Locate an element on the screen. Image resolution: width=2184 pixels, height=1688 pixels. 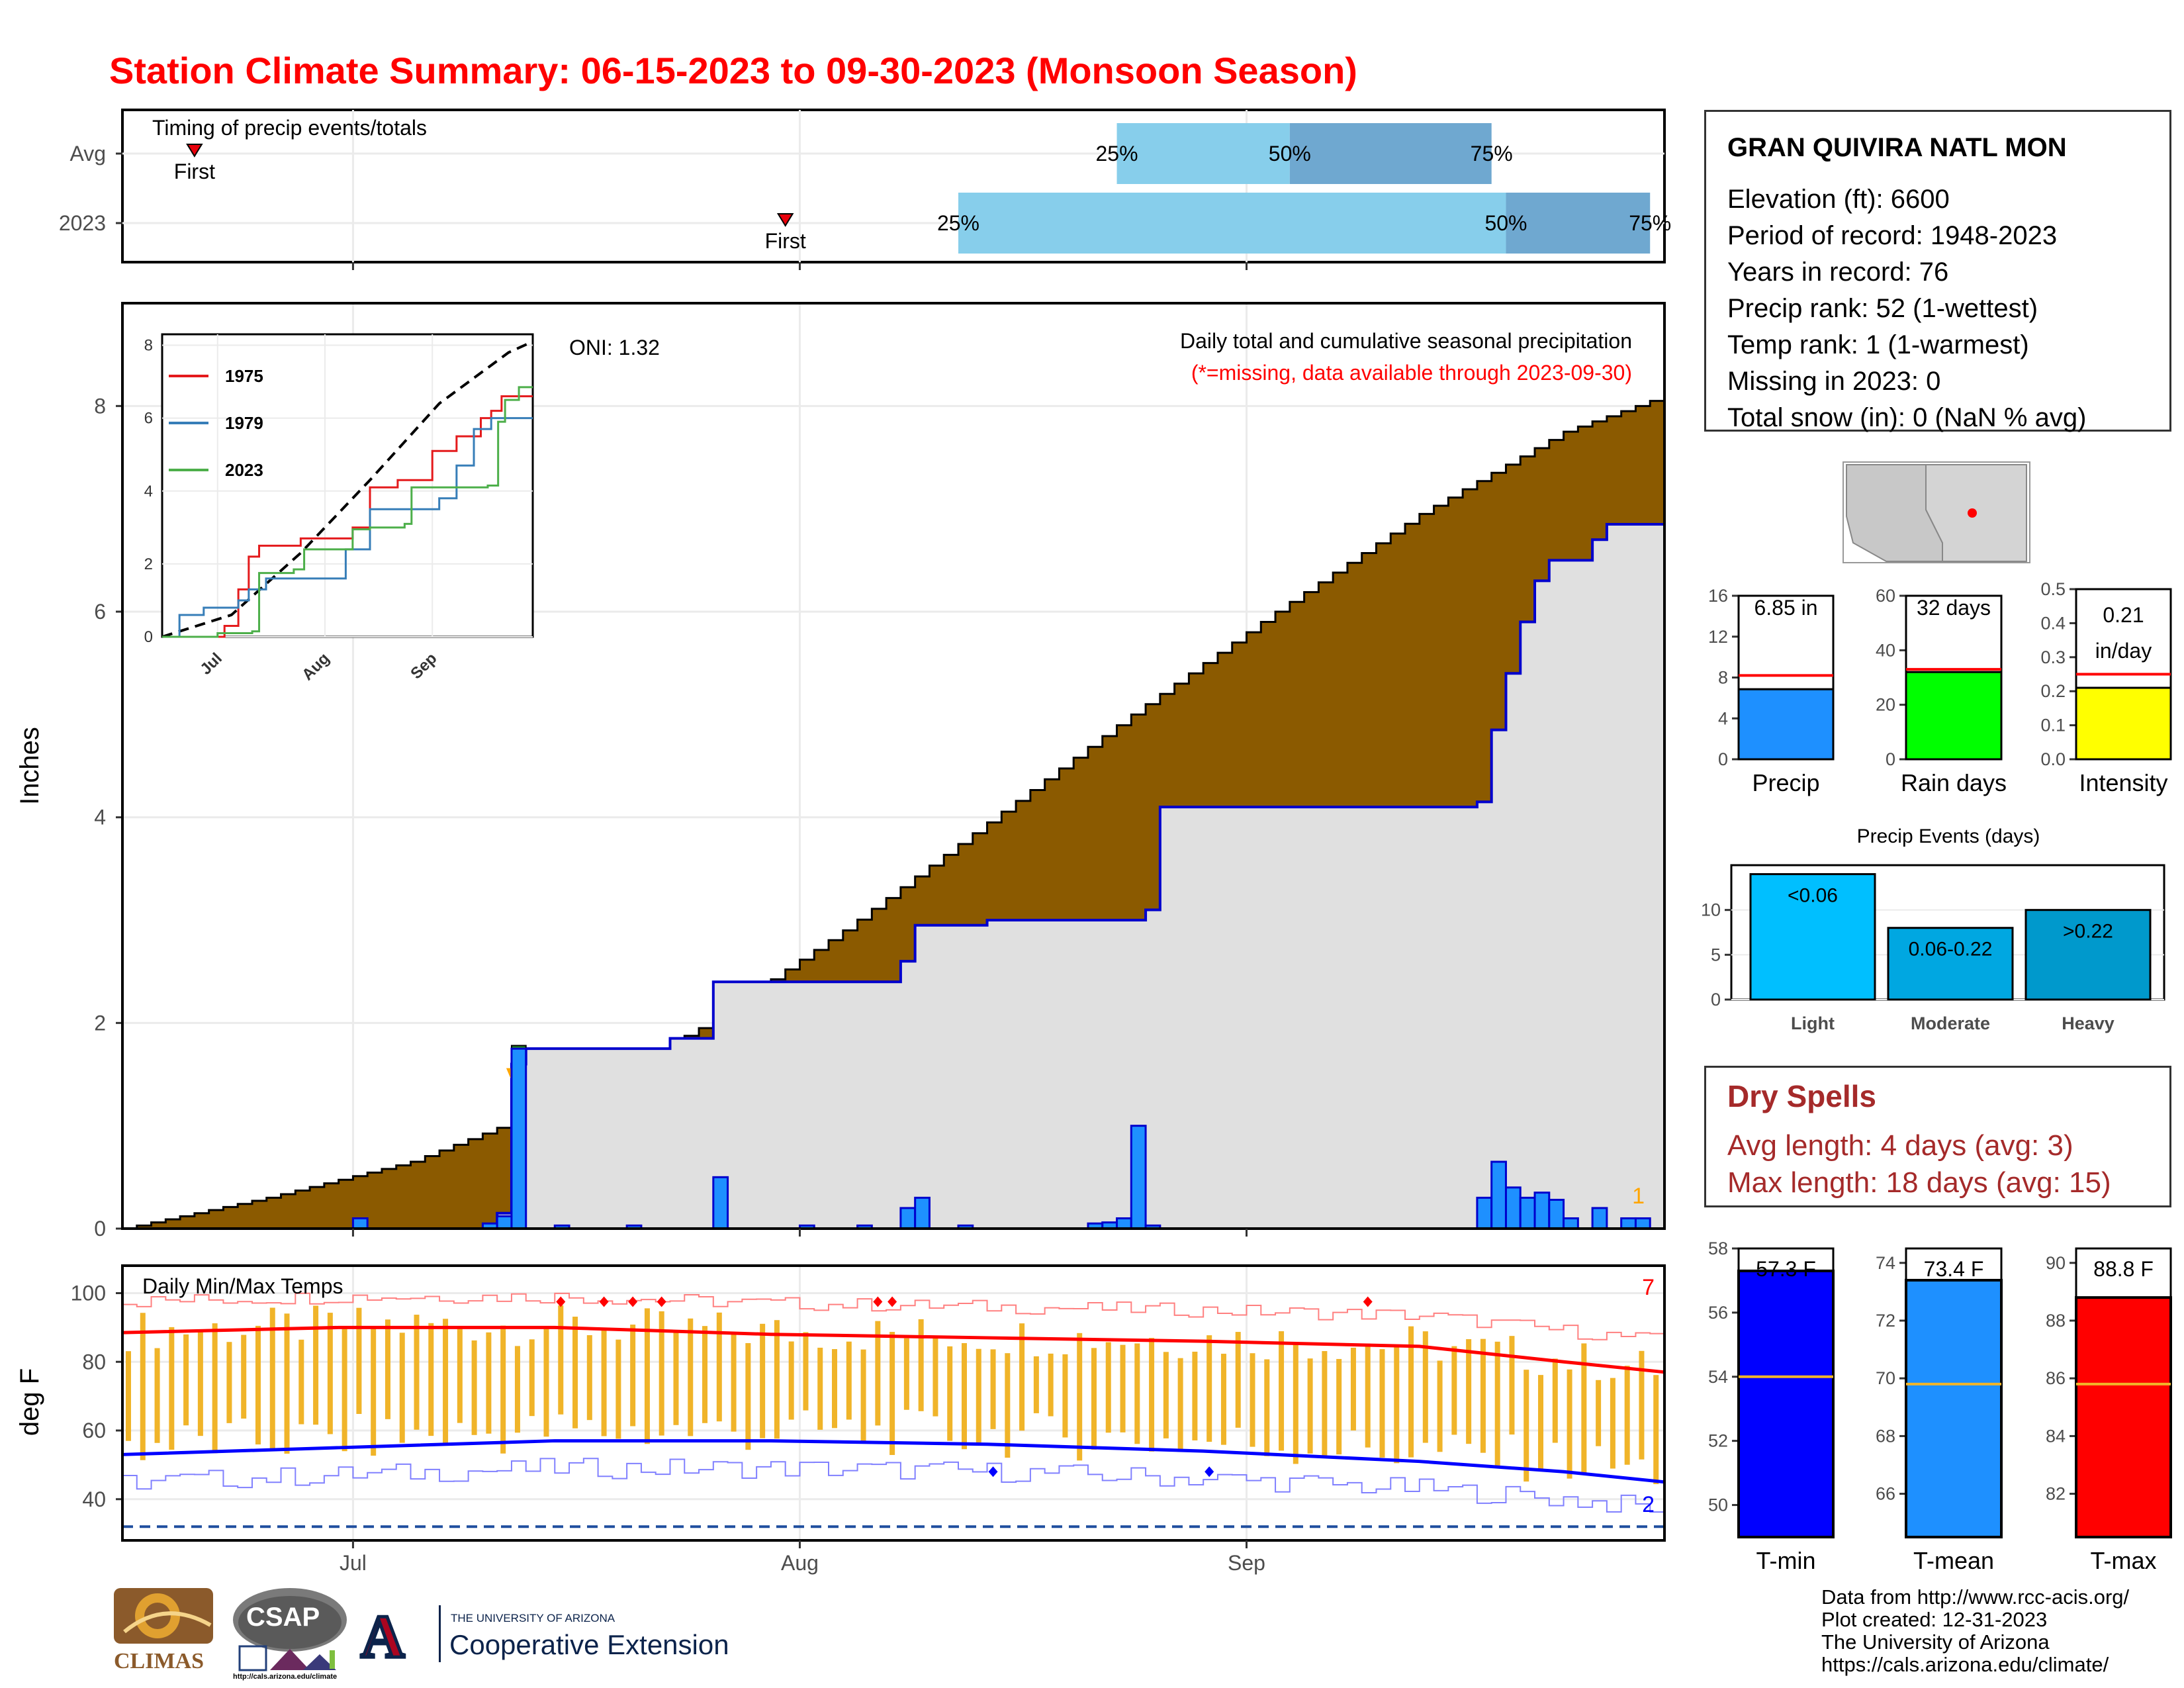
gauge-value-text: 0.21 is located at coordinates (2123, 615).